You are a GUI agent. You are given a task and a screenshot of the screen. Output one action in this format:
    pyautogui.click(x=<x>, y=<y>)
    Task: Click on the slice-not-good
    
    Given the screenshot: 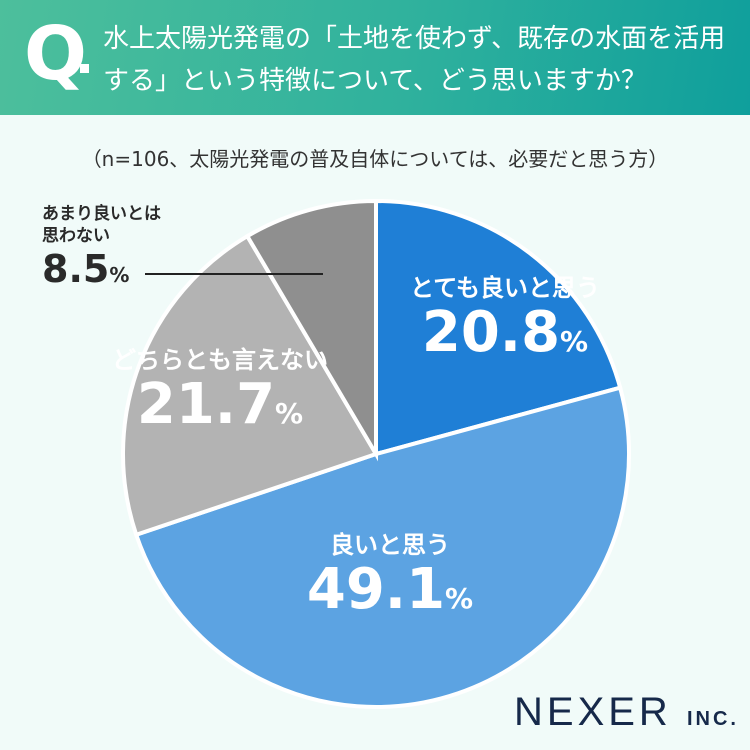 What is the action you would take?
    pyautogui.click(x=311, y=330)
    